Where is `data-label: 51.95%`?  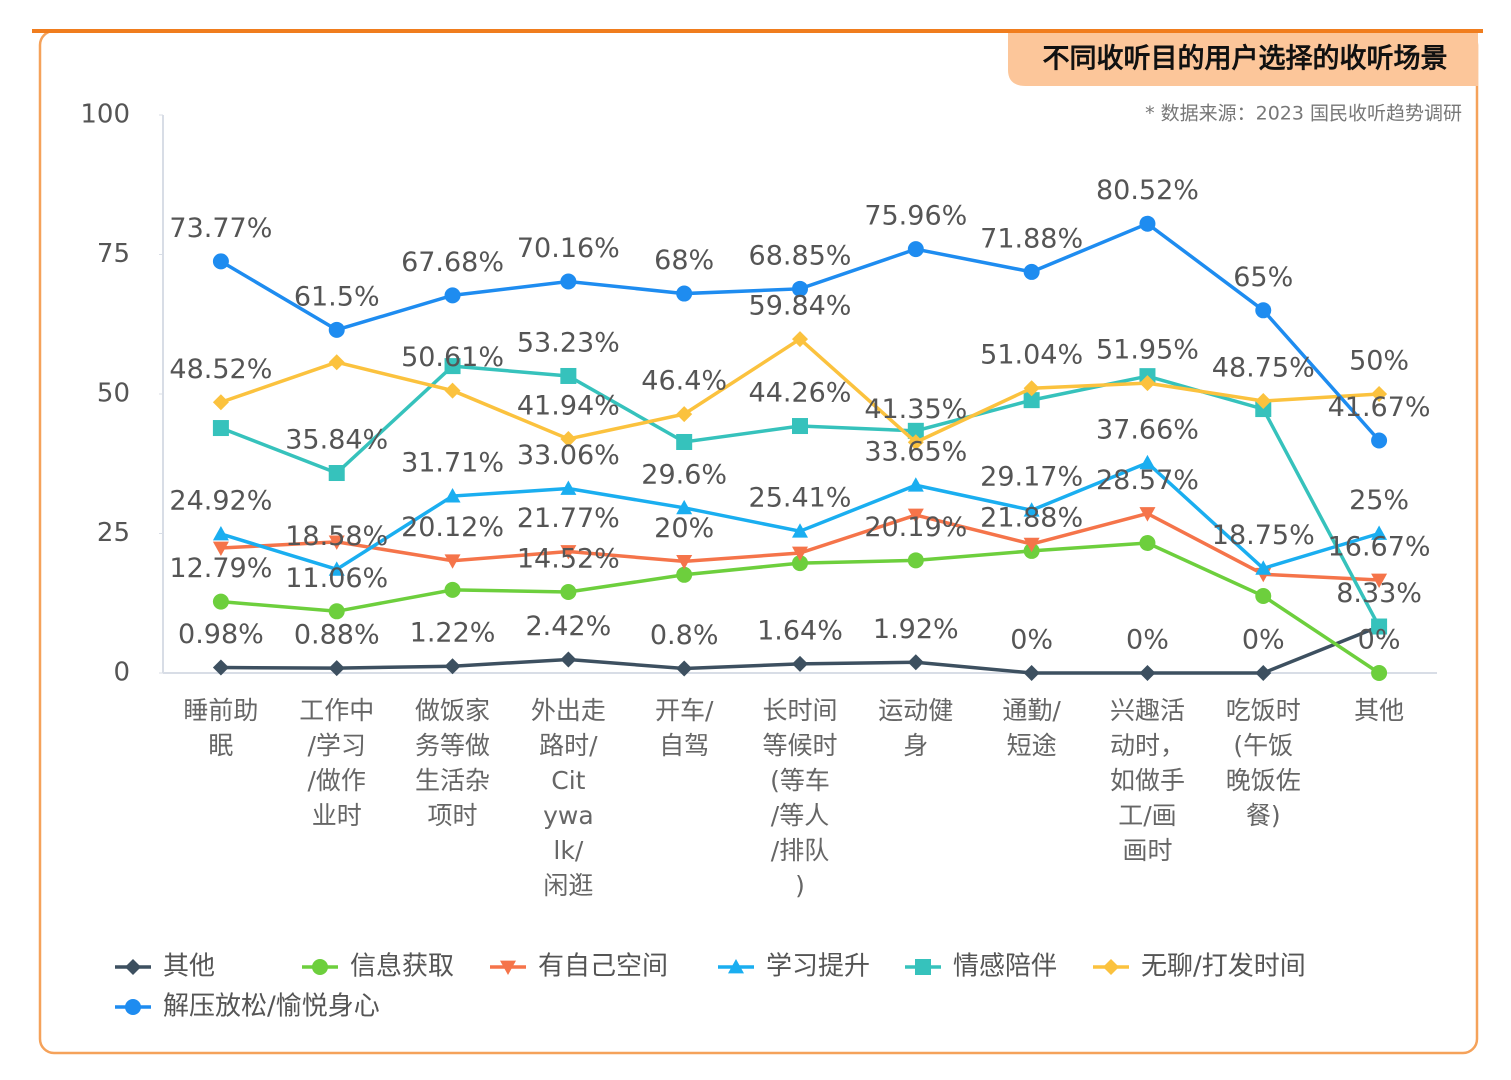
data-label: 51.95% is located at coordinates (1147, 350).